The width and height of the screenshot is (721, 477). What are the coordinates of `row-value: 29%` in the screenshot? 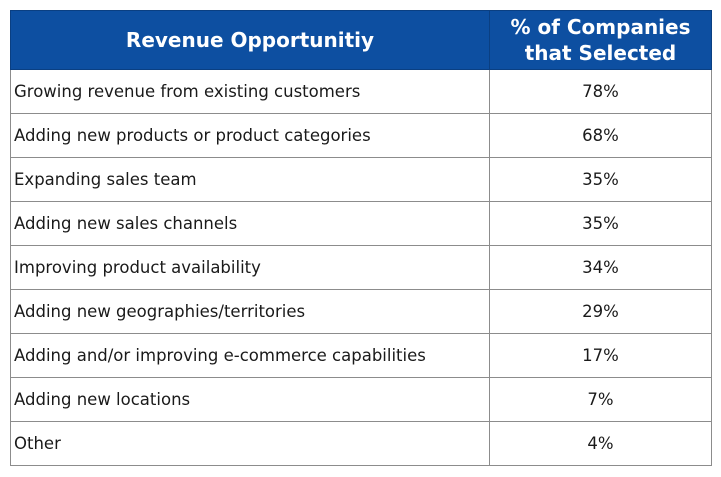 It's located at (600, 311).